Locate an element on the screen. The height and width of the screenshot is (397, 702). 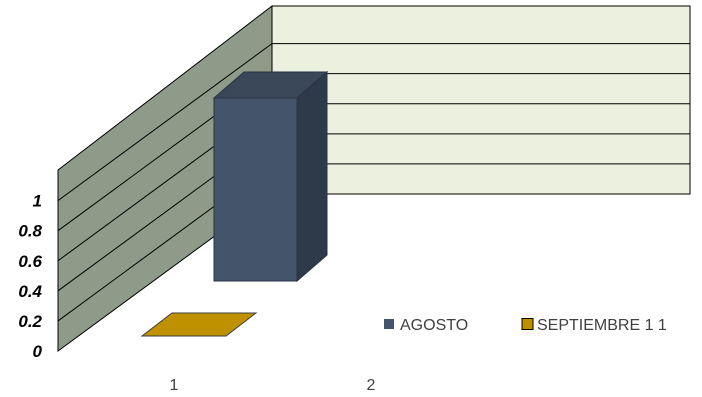
y-tick-label: 0 is located at coordinates (38, 351).